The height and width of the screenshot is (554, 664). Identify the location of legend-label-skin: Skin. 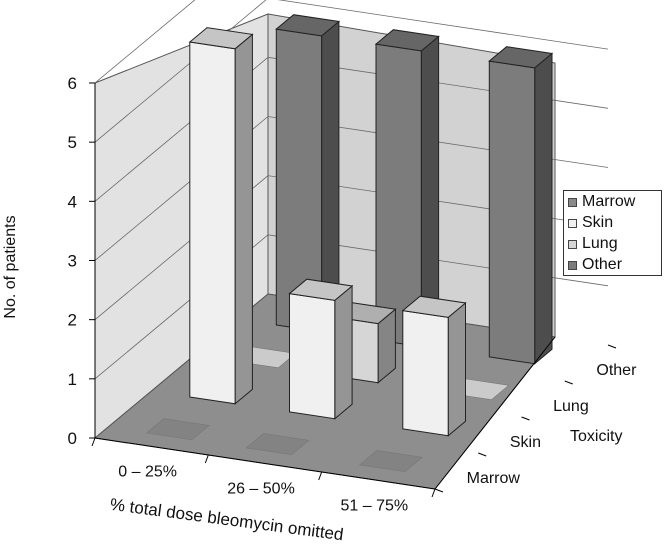
(598, 222).